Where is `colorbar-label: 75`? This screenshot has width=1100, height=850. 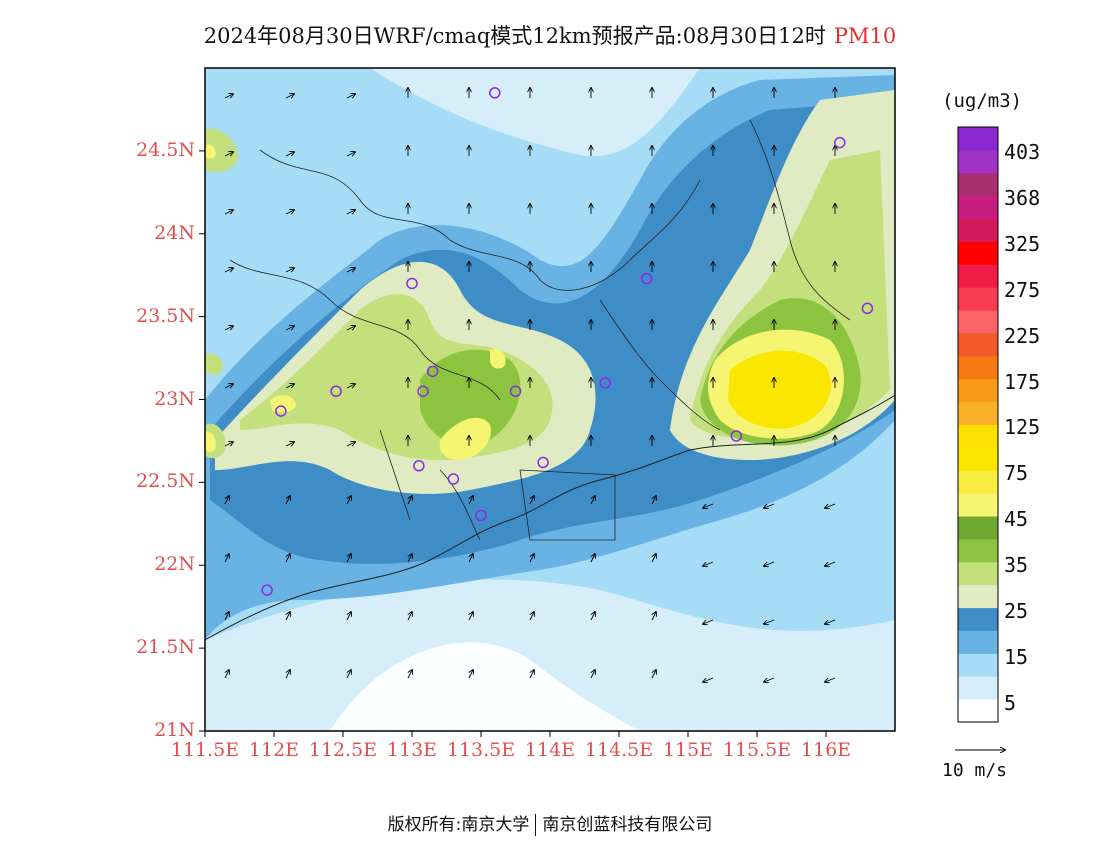
colorbar-label: 75 is located at coordinates (1016, 473).